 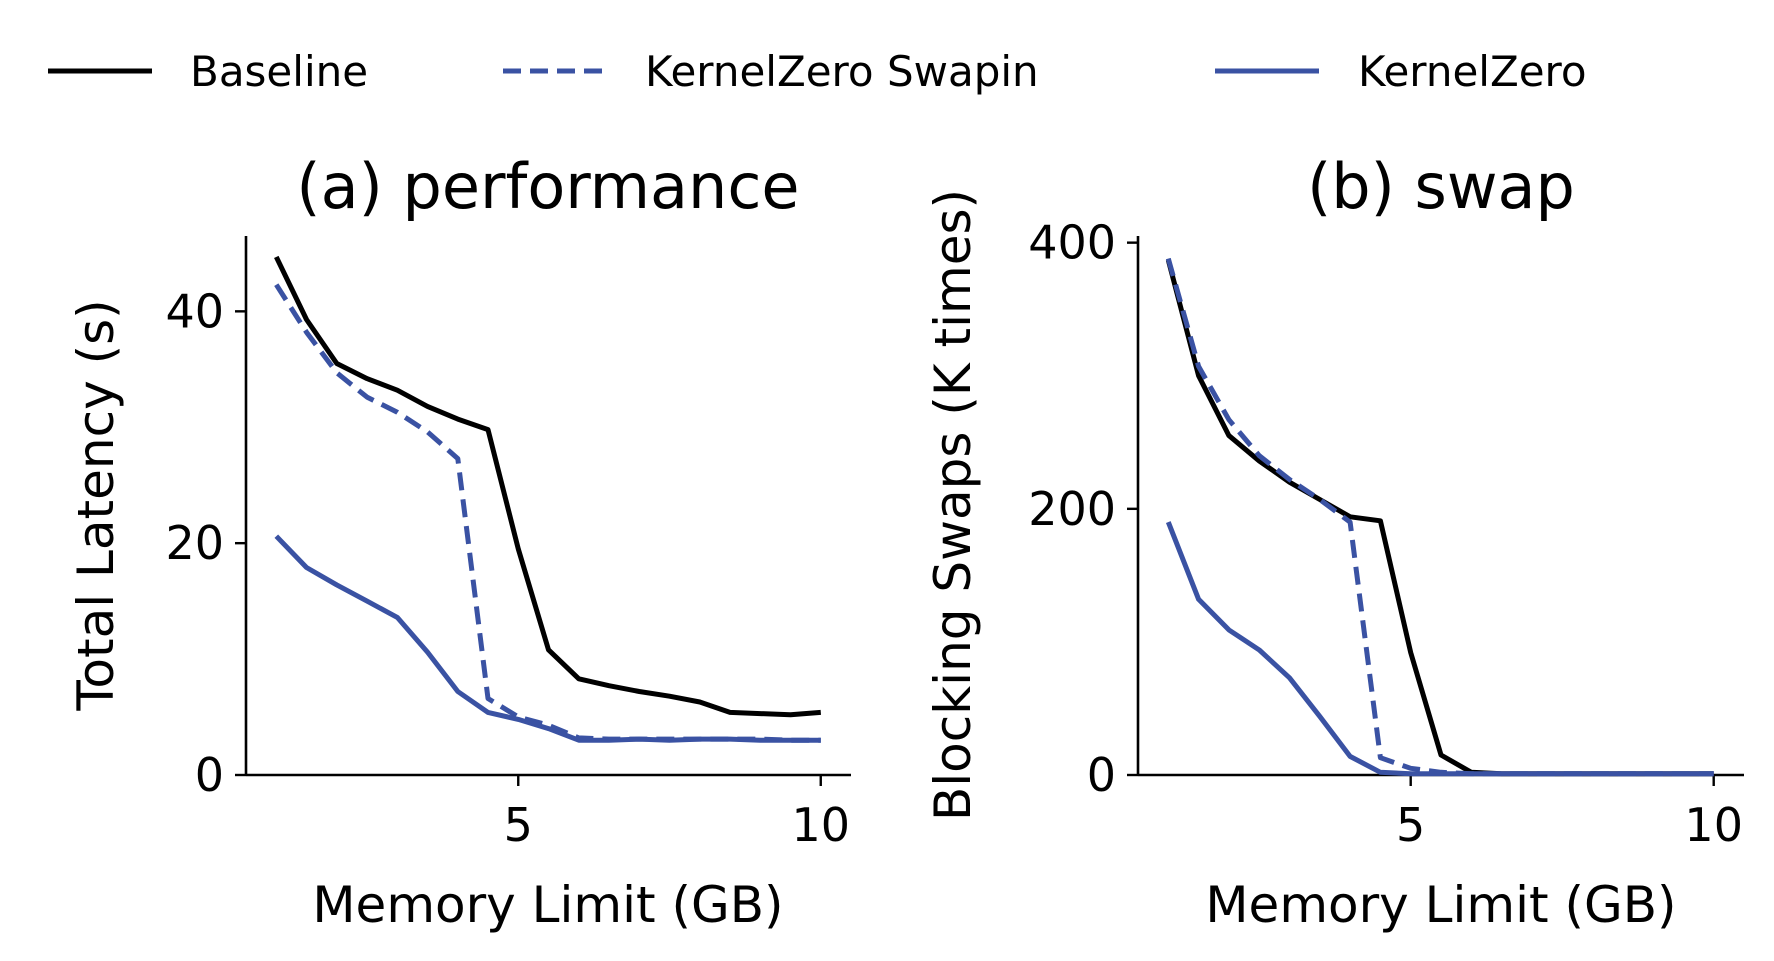 What do you see at coordinates (194, 311) in the screenshot?
I see `y-tick-label-40: 40` at bounding box center [194, 311].